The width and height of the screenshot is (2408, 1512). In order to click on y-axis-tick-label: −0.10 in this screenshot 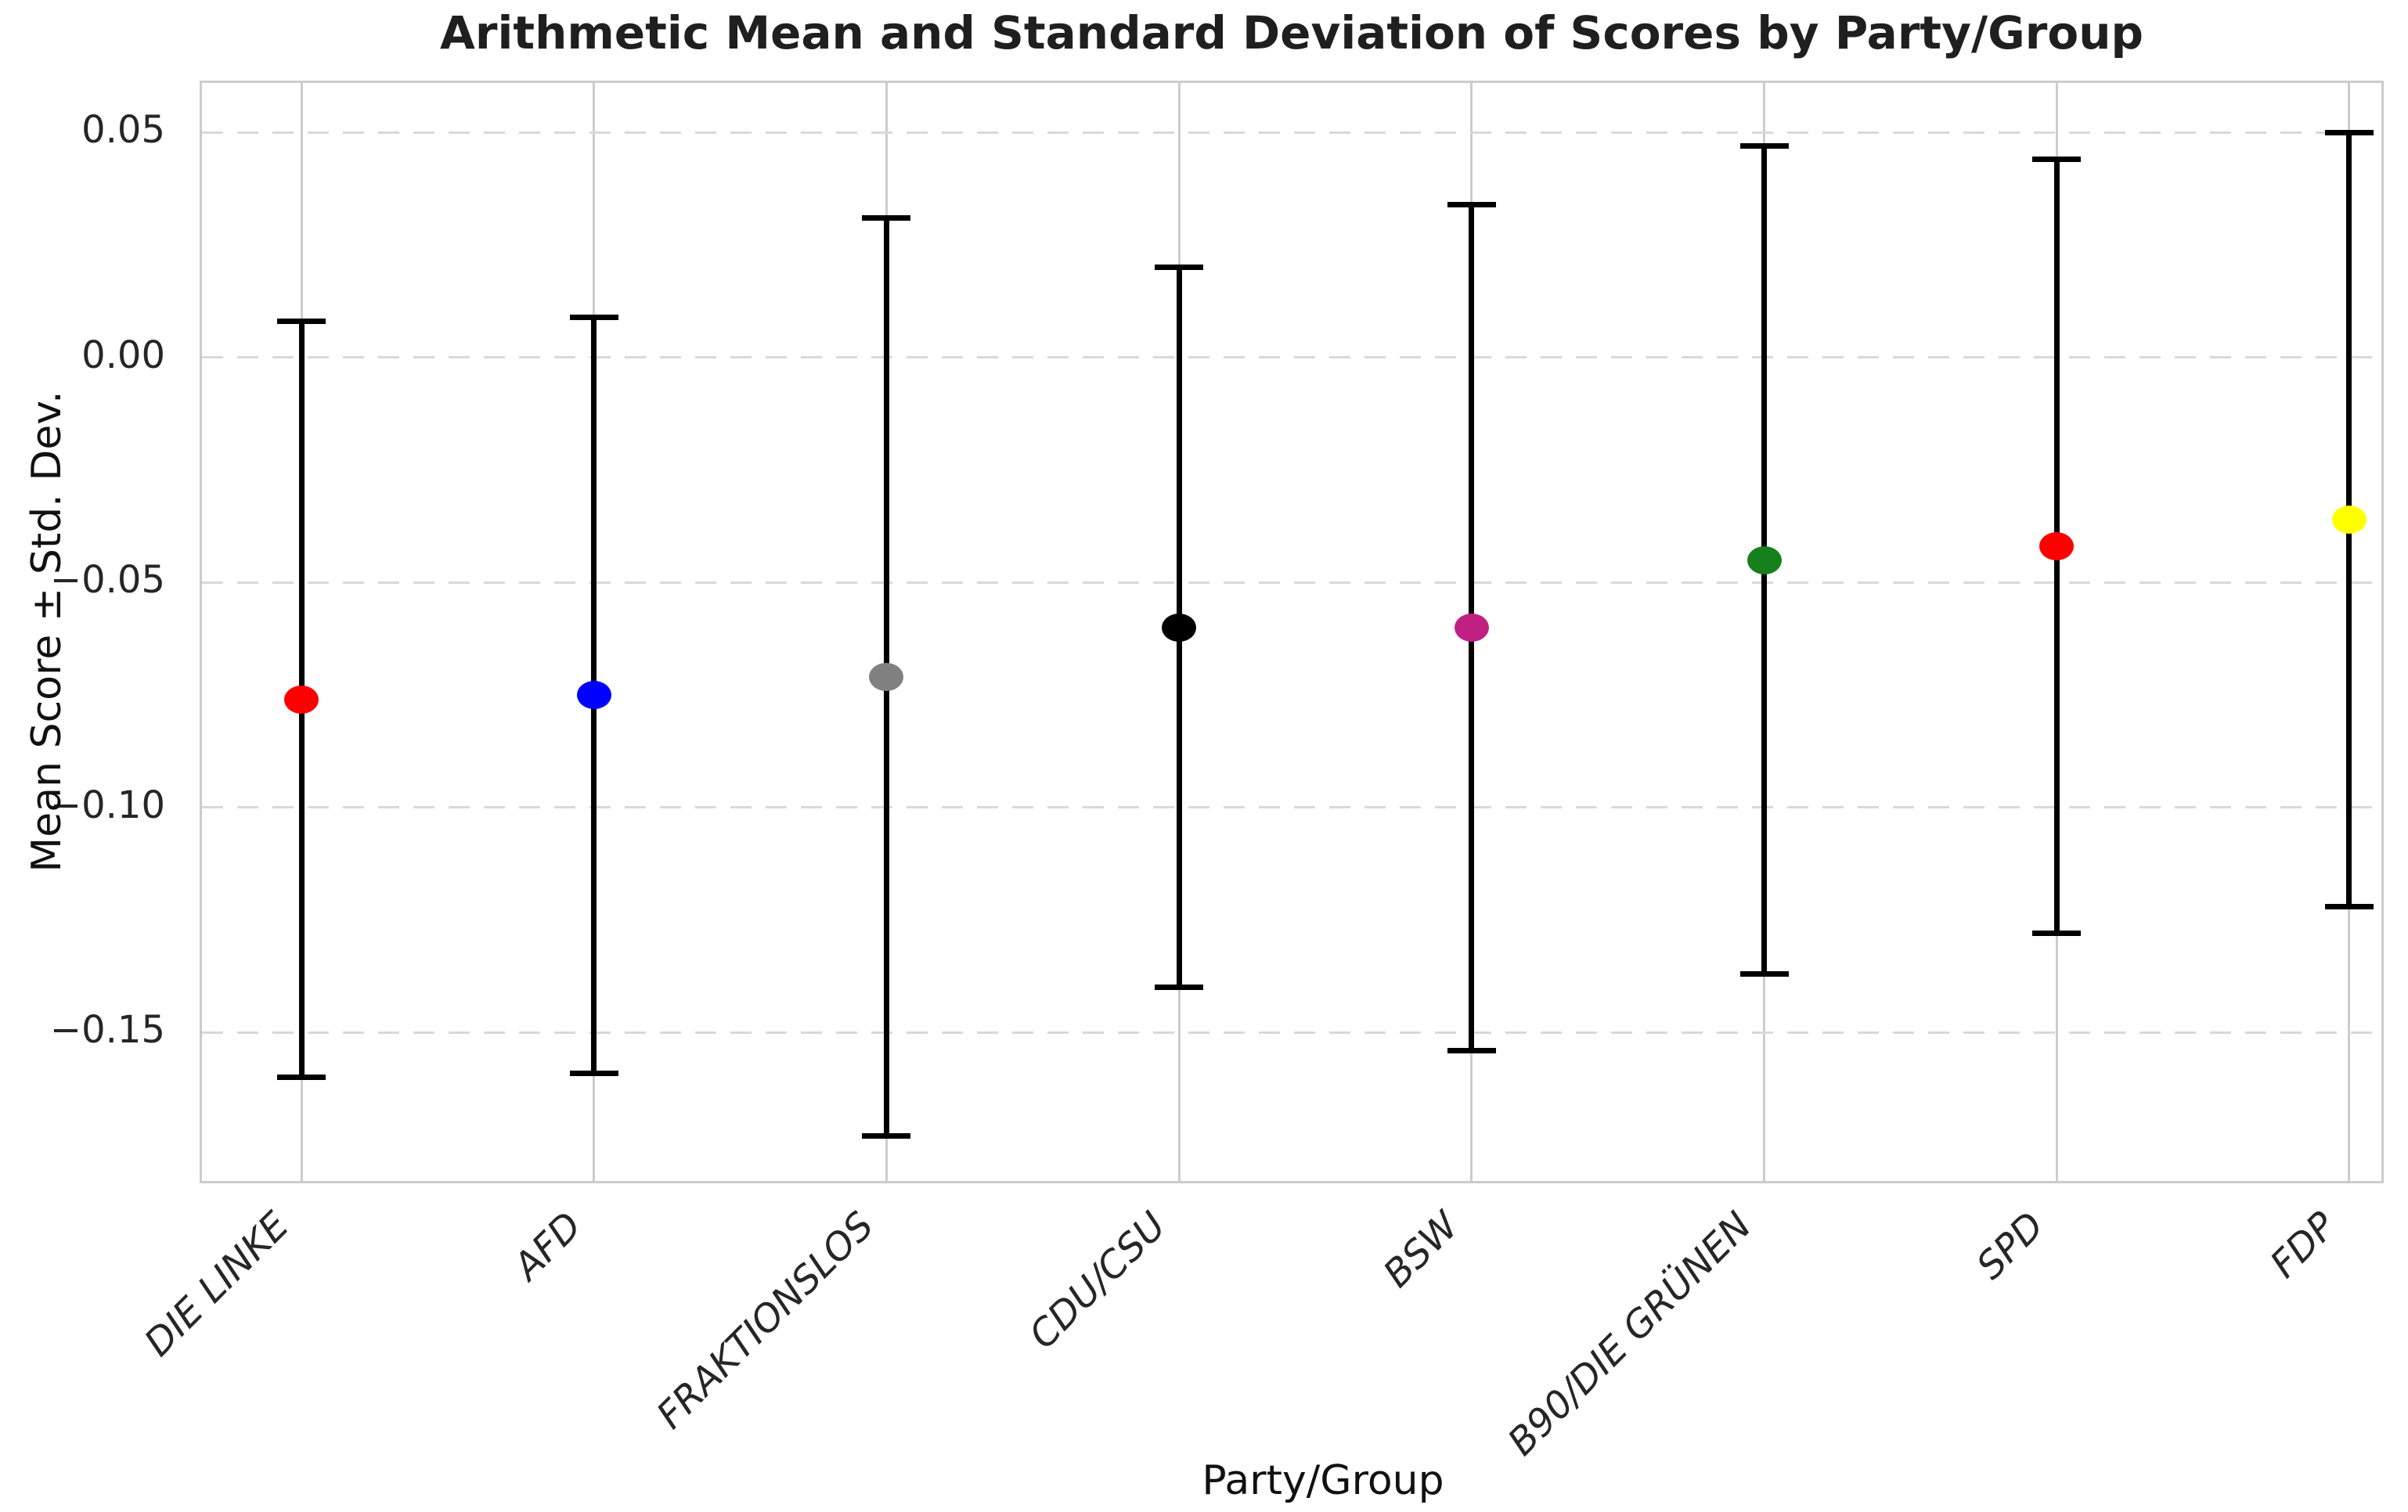, I will do `click(107, 805)`.